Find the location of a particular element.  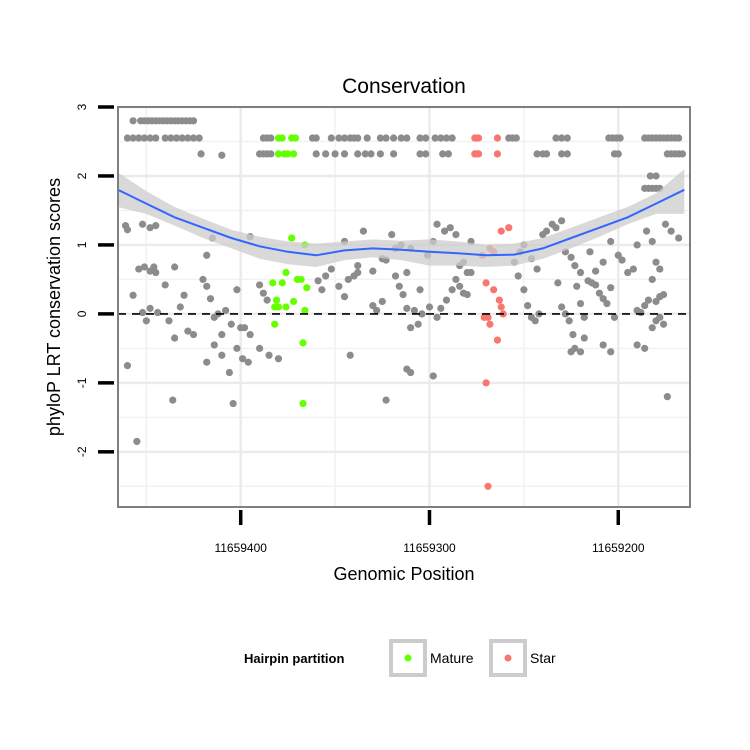

y-tick-label: -2 is located at coordinates (82, 451).